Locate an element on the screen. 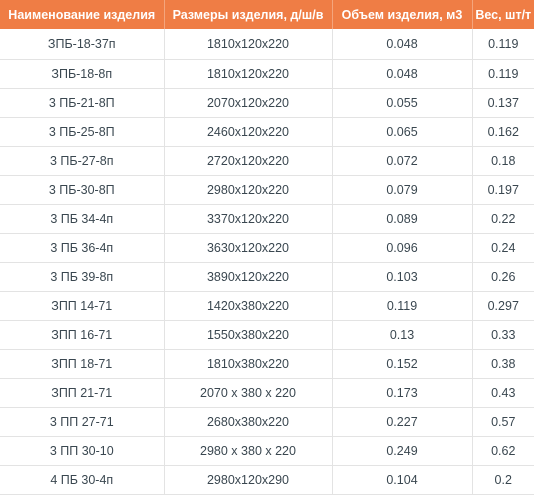 Image resolution: width=534 pixels, height=495 pixels. cell-volume: 0.096 is located at coordinates (402, 248).